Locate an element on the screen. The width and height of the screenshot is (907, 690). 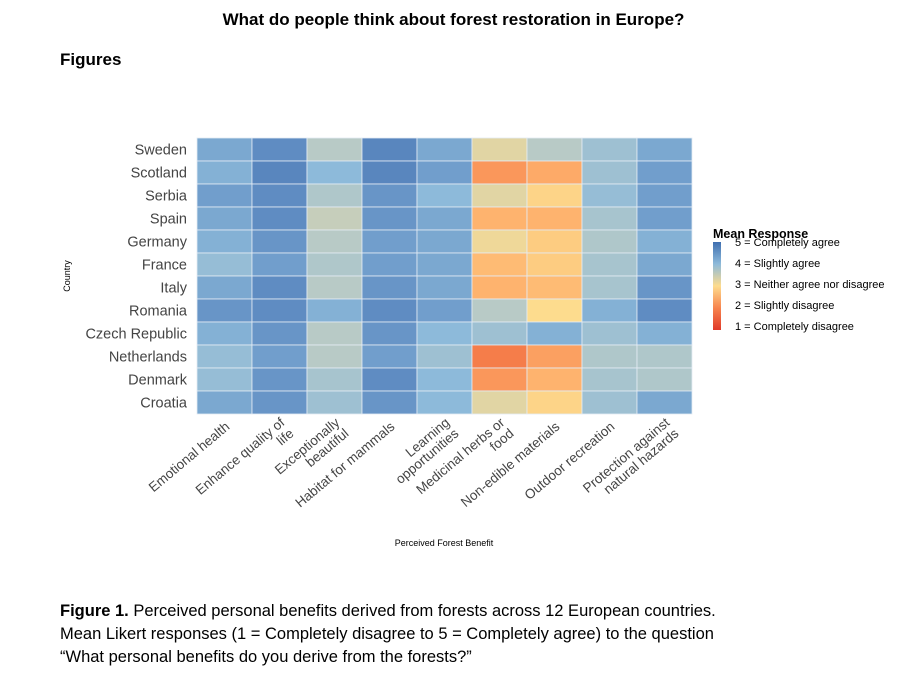
x-tick-label-line: Emotional health is located at coordinates (189, 457).